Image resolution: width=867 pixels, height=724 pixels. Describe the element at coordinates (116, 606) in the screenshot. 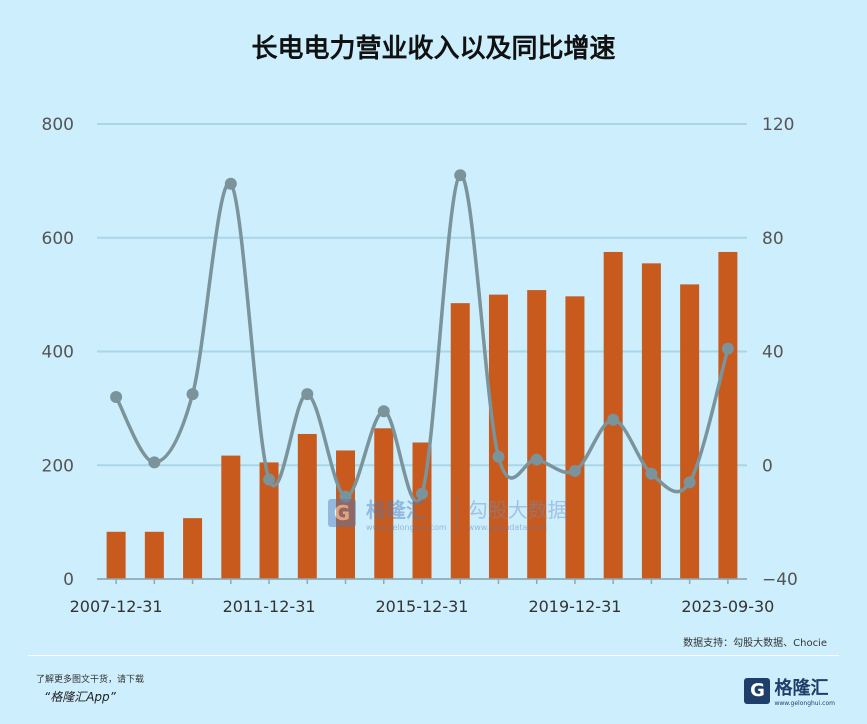

I see `x-tick-label: 2007-12-31` at that location.